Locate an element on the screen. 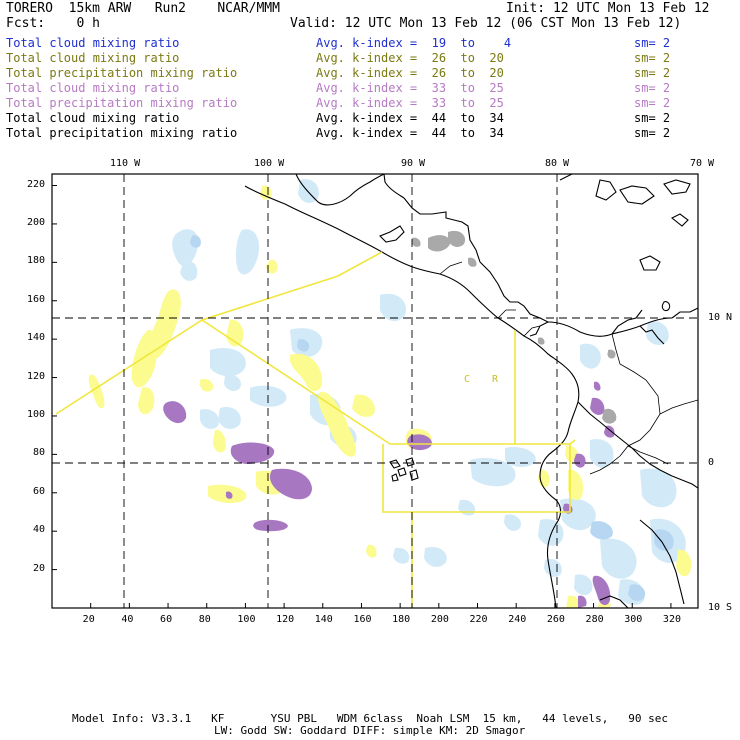  country-label-c: C is located at coordinates (467, 379).